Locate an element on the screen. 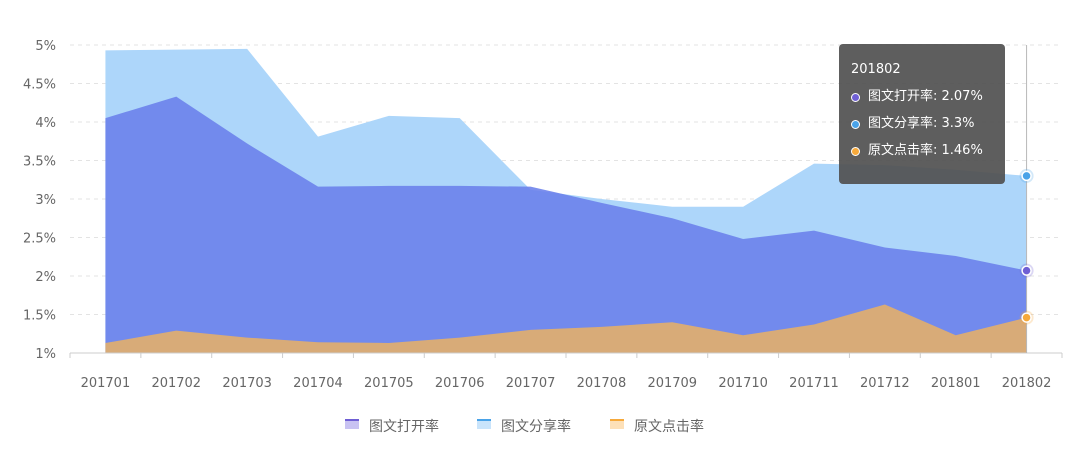 This screenshot has height=459, width=1080. legend: 图文打开率 图文分享率 原文点击率 is located at coordinates (524, 426).